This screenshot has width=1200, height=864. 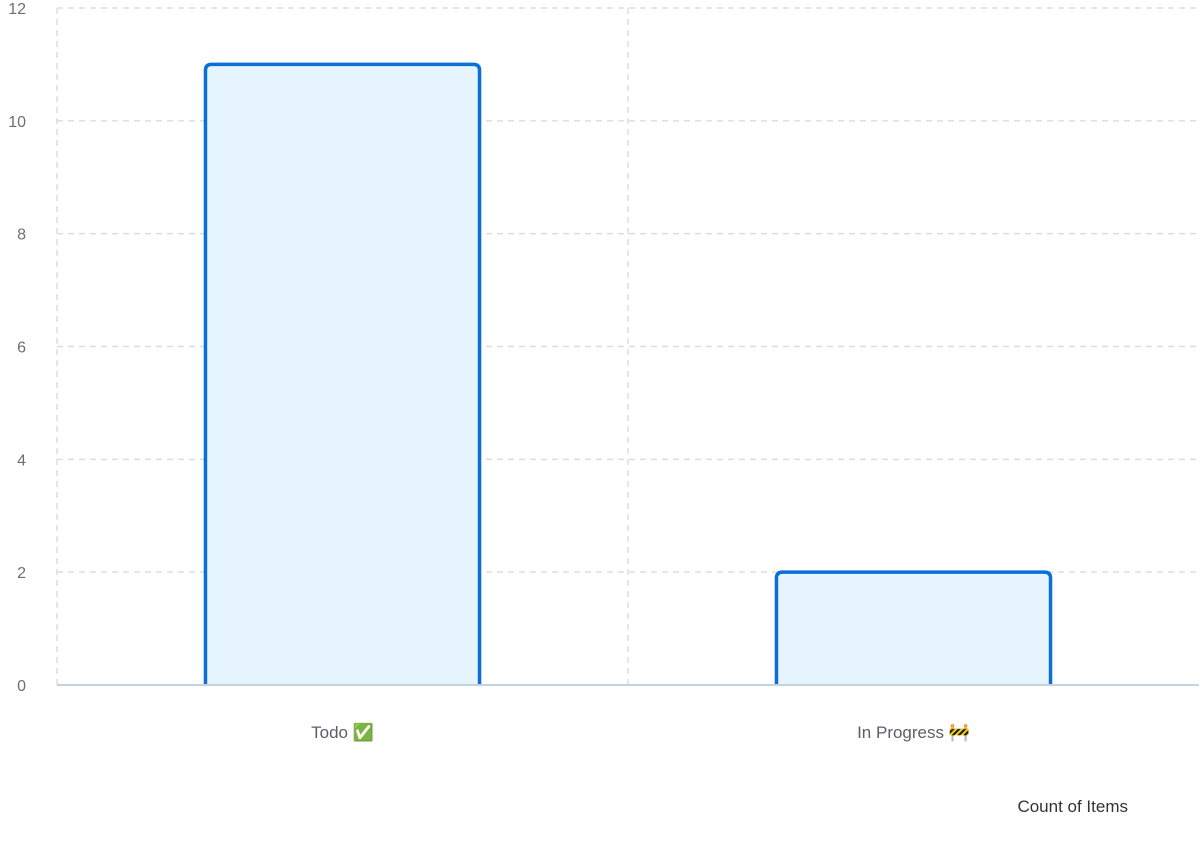 I want to click on legend-label: Count of Items, so click(x=1072, y=806).